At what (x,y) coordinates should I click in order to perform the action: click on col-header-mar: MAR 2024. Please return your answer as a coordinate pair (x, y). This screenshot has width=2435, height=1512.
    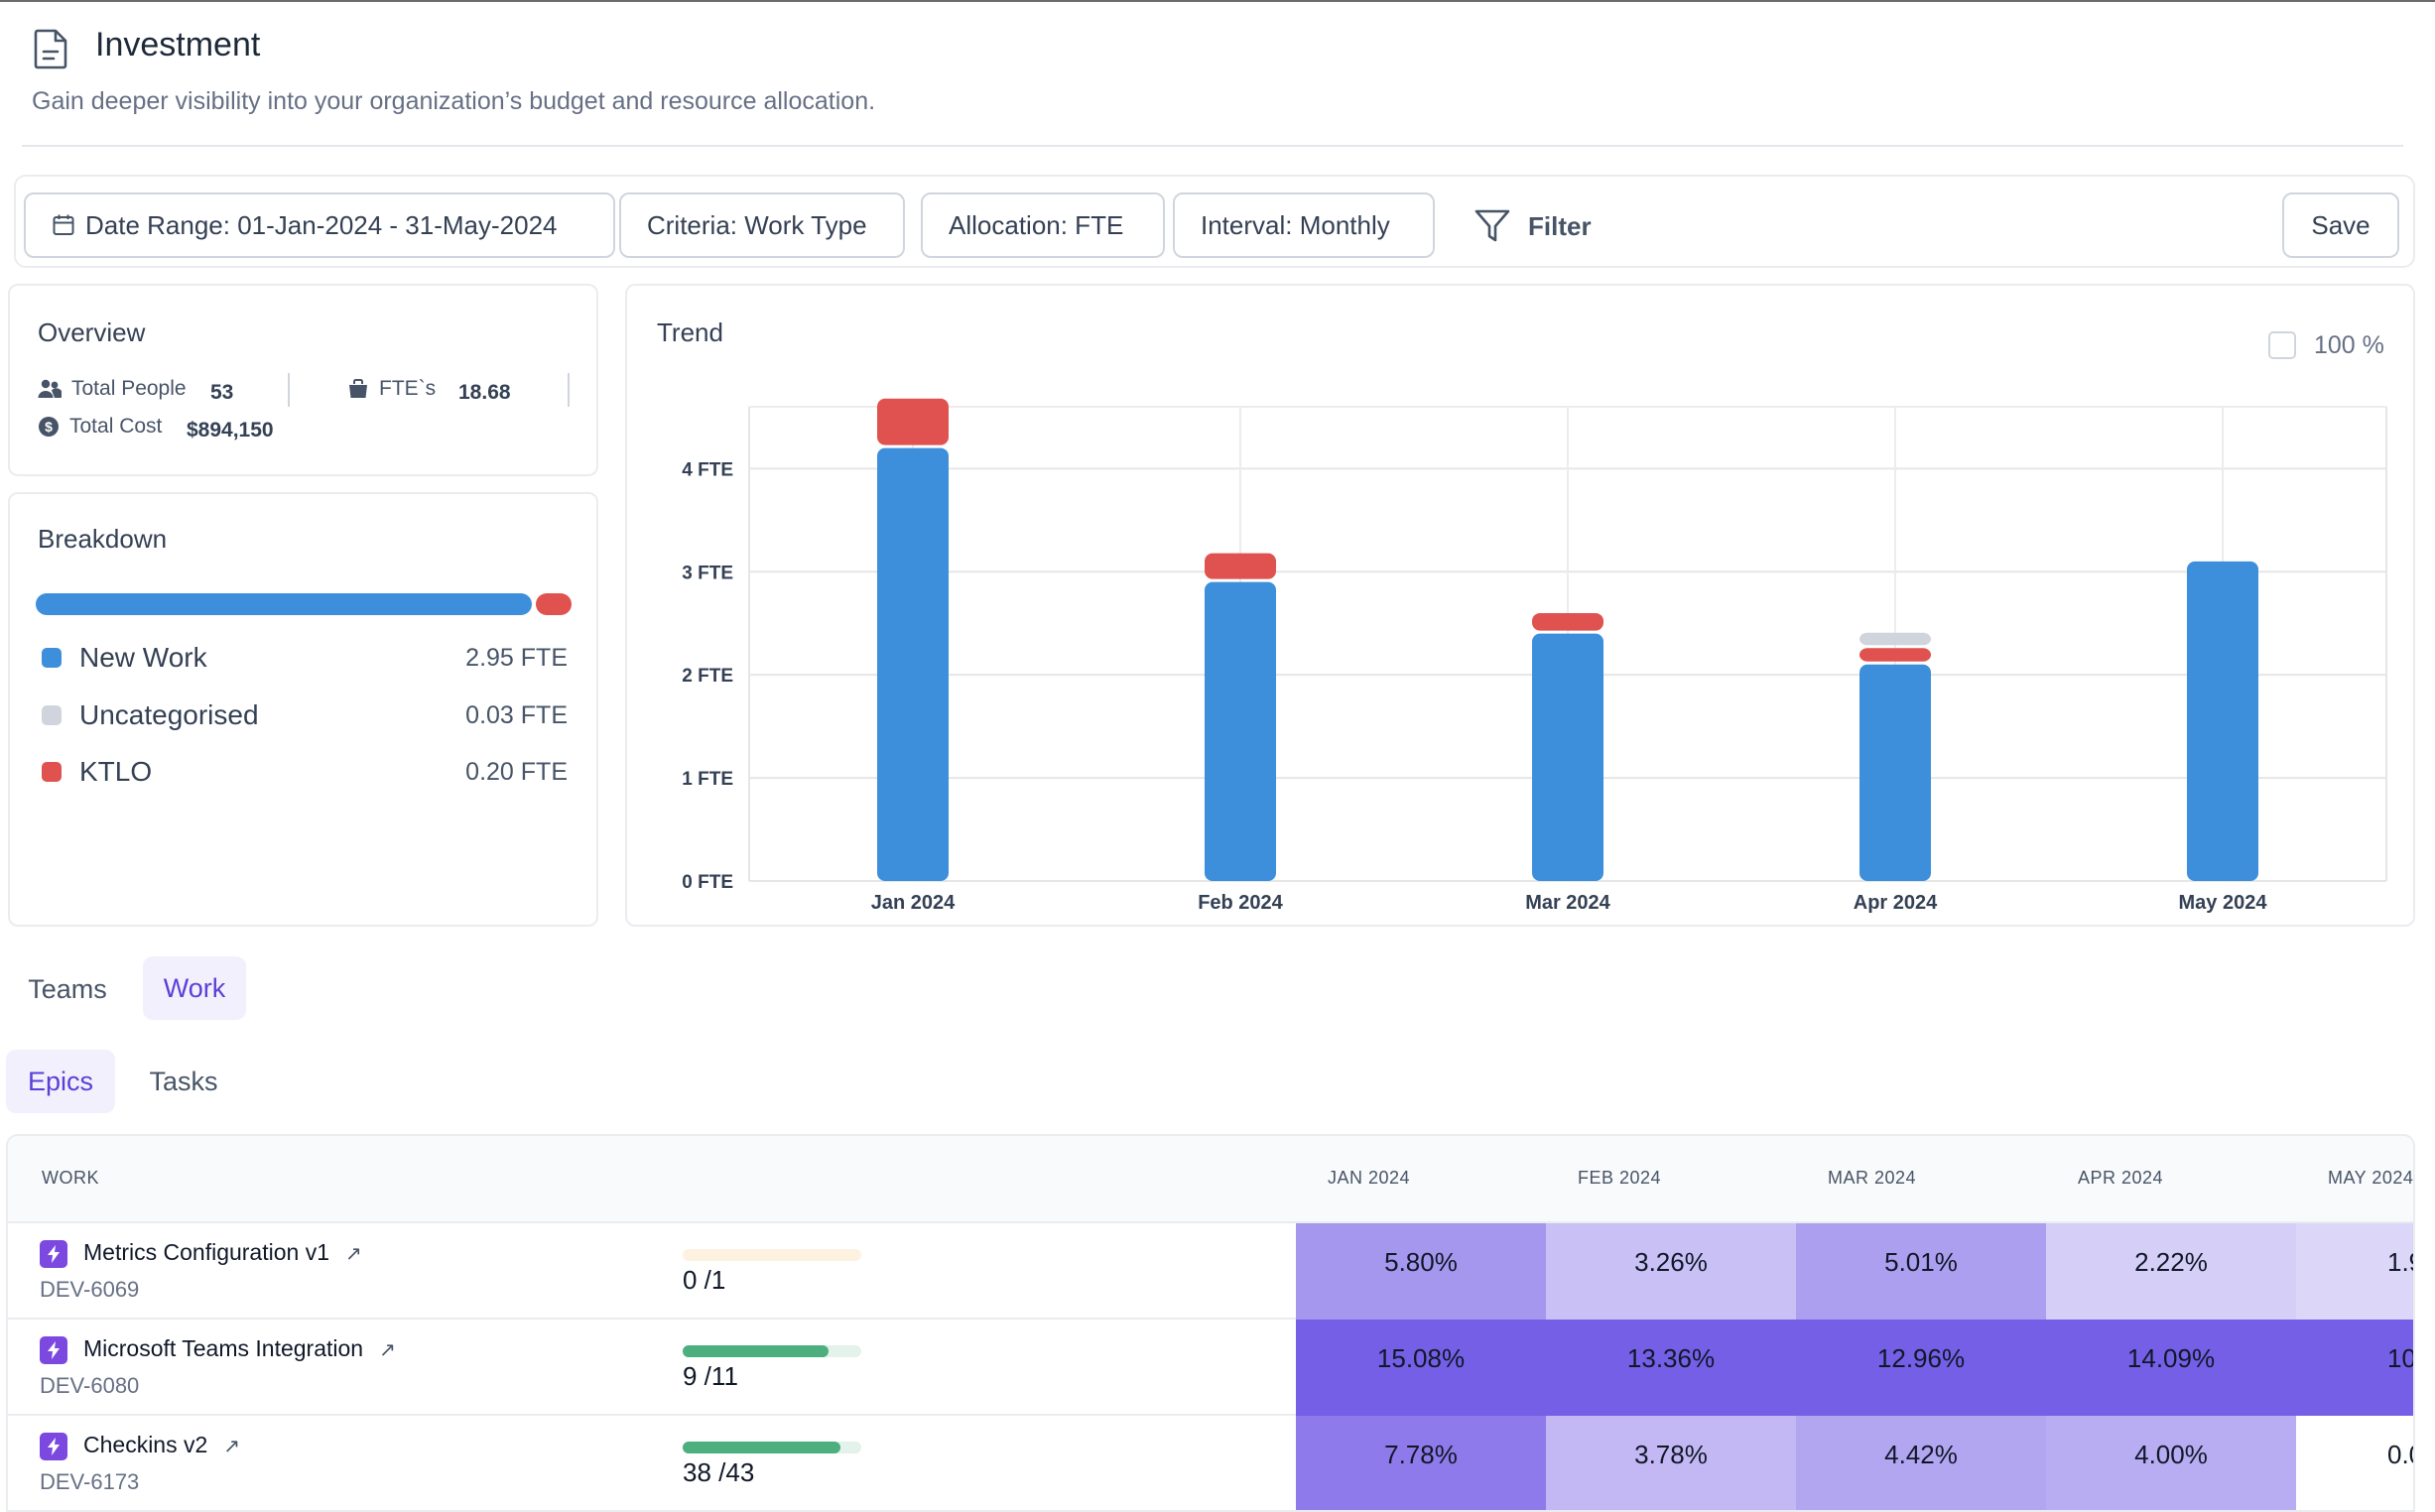
    Looking at the image, I should click on (1872, 1178).